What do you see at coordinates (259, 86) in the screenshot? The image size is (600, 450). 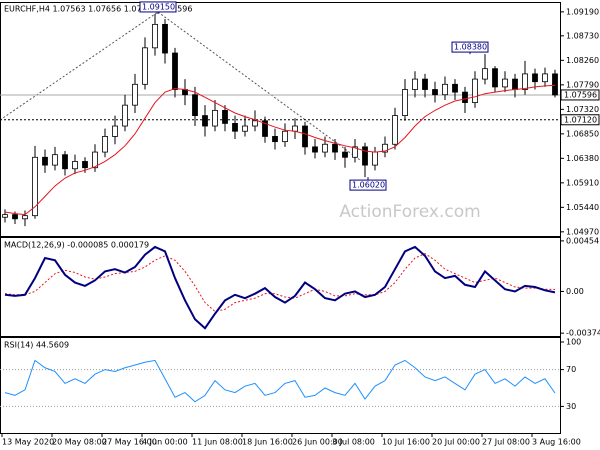 I see `trend-line` at bounding box center [259, 86].